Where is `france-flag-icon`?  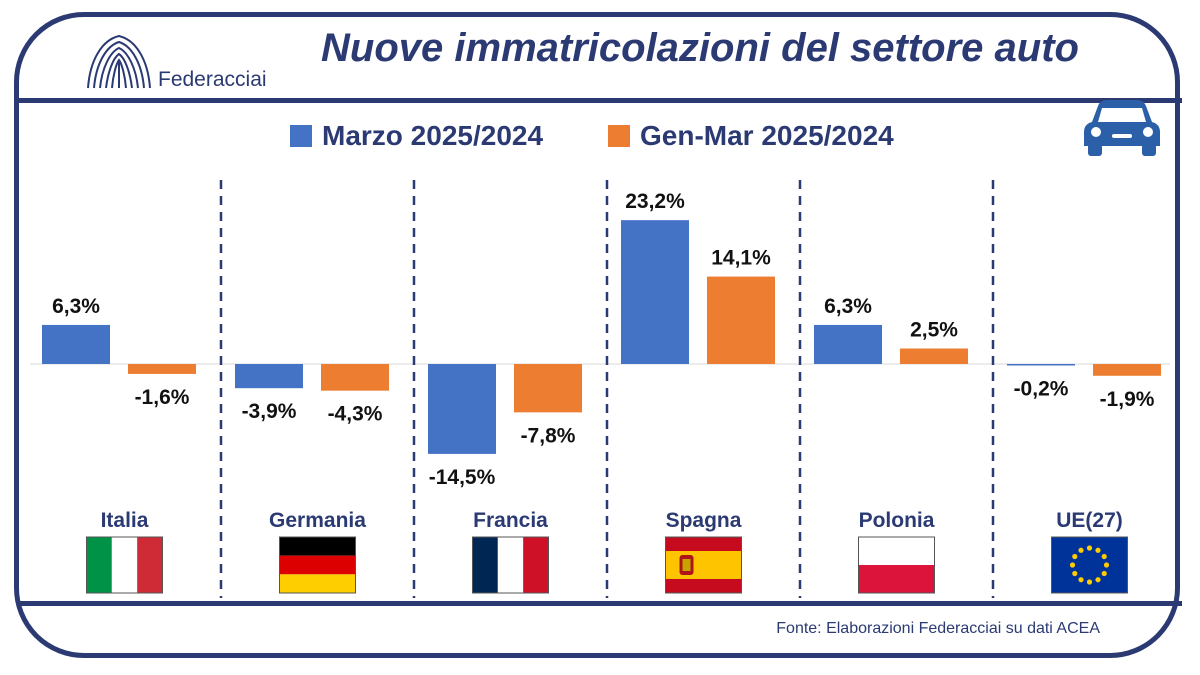
france-flag-icon is located at coordinates (510, 565).